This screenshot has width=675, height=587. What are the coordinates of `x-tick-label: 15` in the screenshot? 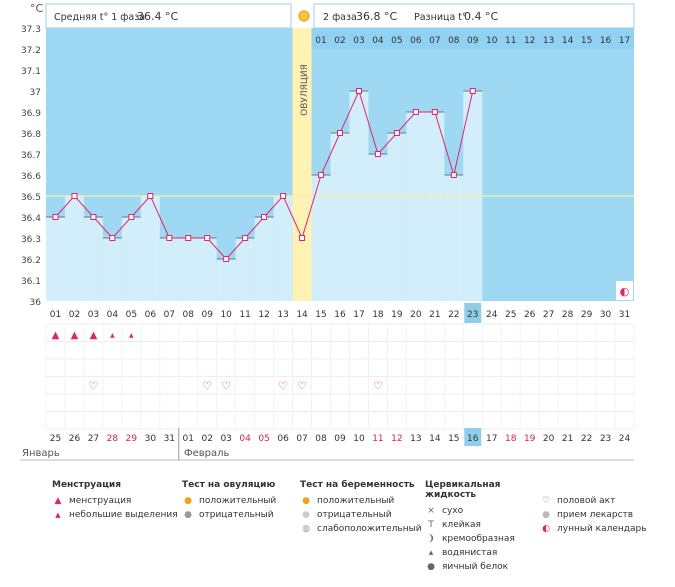 It's located at (320, 315).